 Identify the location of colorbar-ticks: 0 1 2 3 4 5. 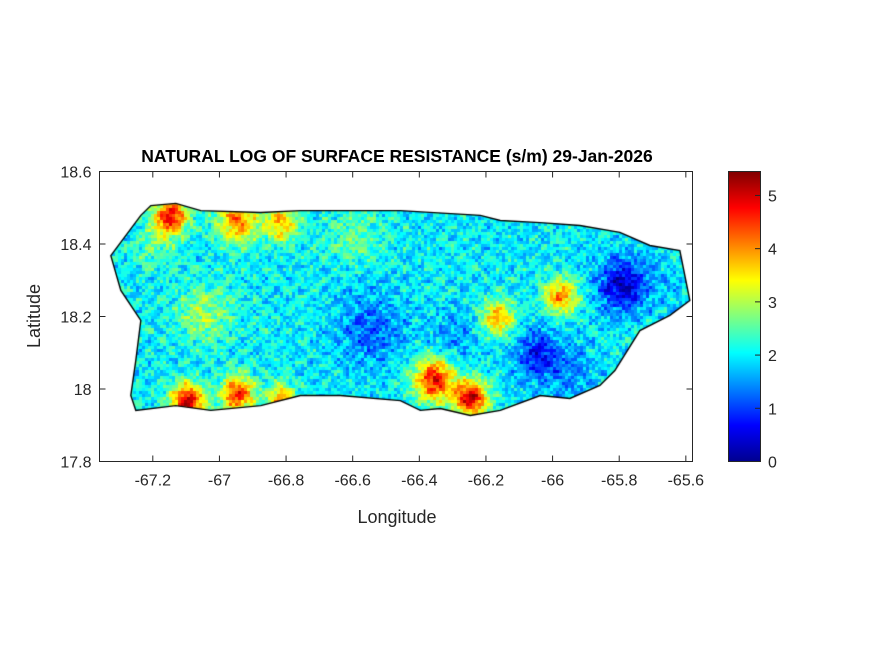
(766, 330).